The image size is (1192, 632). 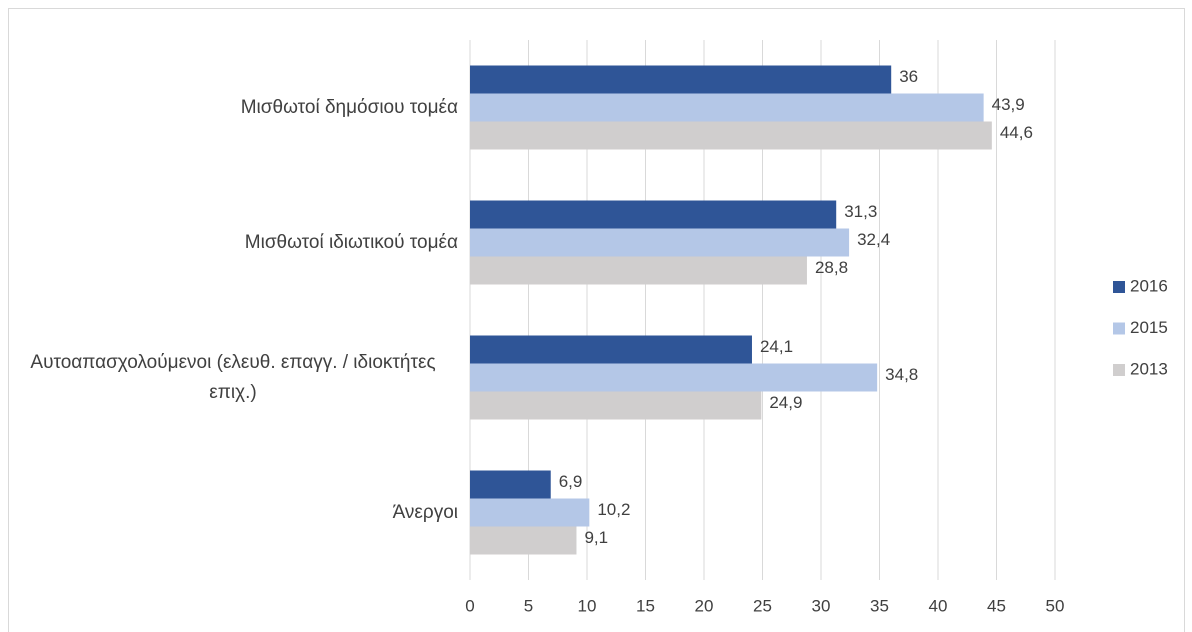 I want to click on x-tick-label: 25, so click(x=762, y=605).